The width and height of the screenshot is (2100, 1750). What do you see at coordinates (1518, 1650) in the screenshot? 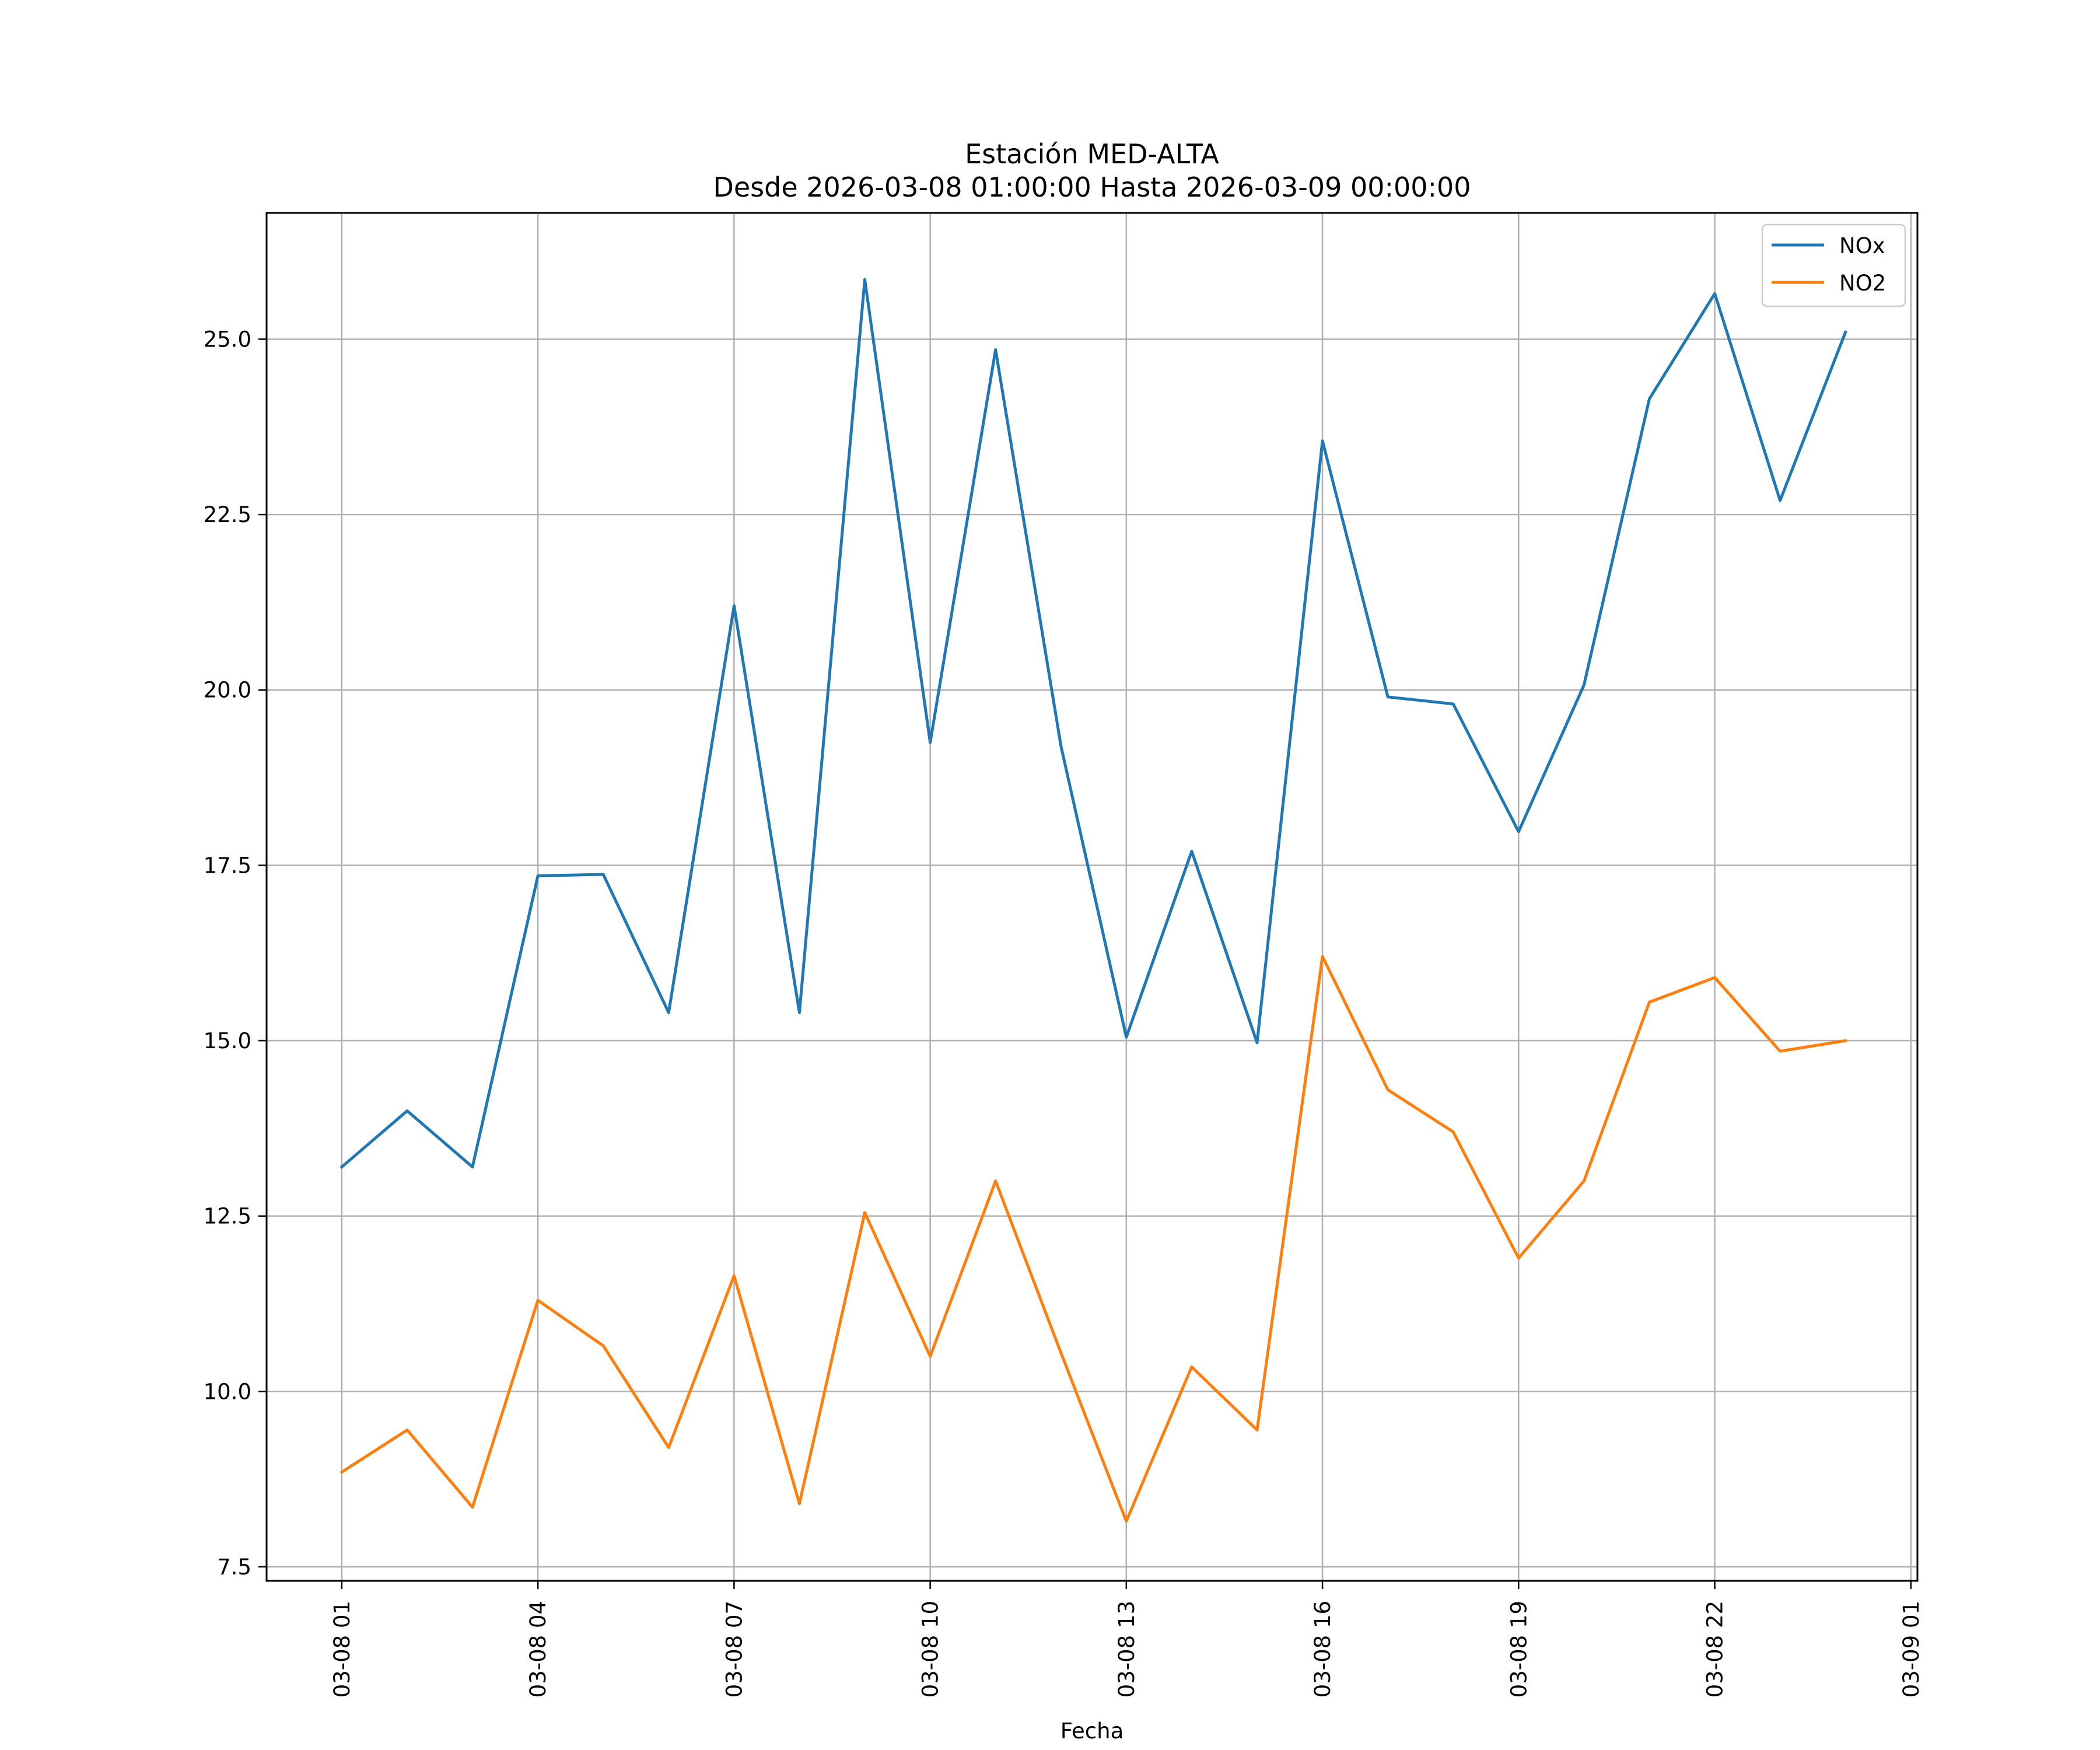
I see `x-tick-label: 03-08 19` at bounding box center [1518, 1650].